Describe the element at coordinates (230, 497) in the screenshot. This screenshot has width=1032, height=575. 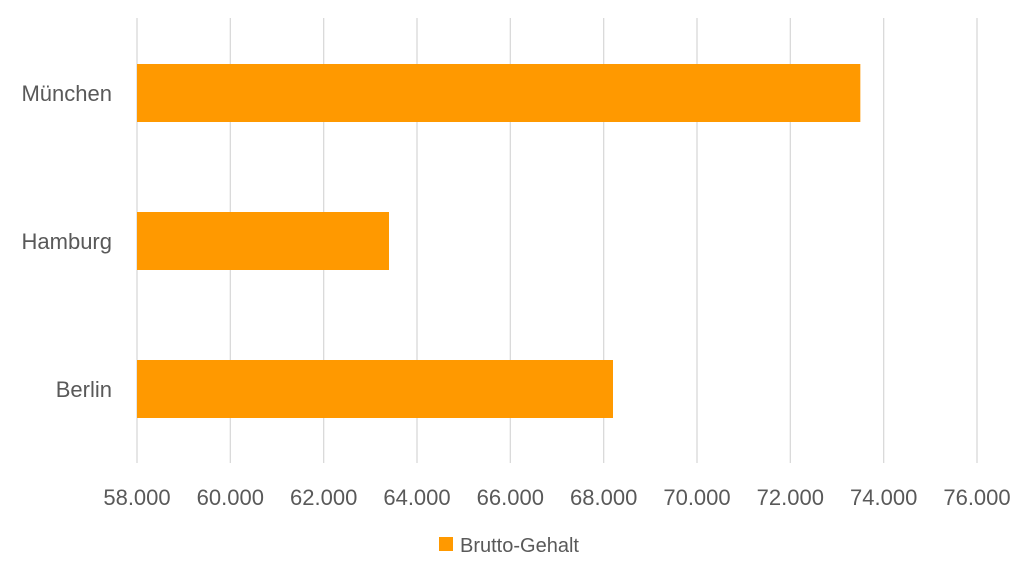
I see `x-tick-label: 60.000` at that location.